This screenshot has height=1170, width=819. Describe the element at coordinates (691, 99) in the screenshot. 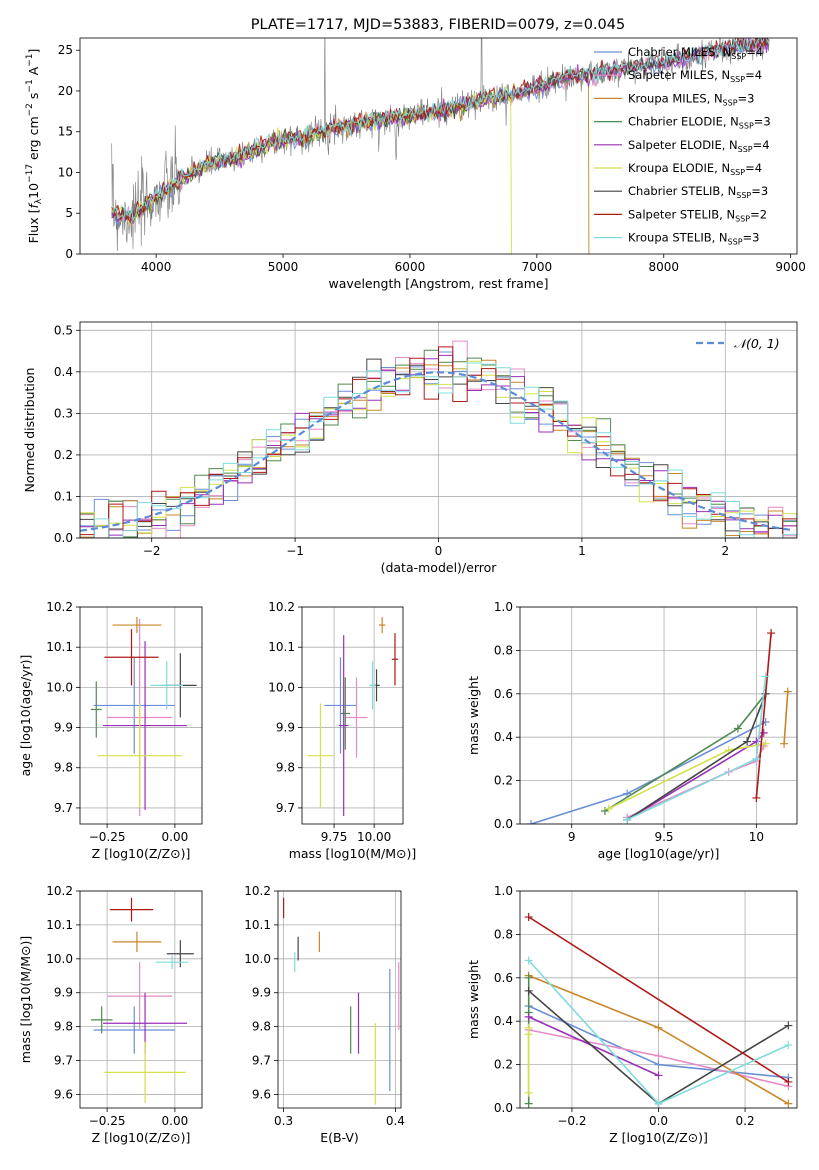

I see `legend-label: Kroupa MILES, NSSP=3` at that location.